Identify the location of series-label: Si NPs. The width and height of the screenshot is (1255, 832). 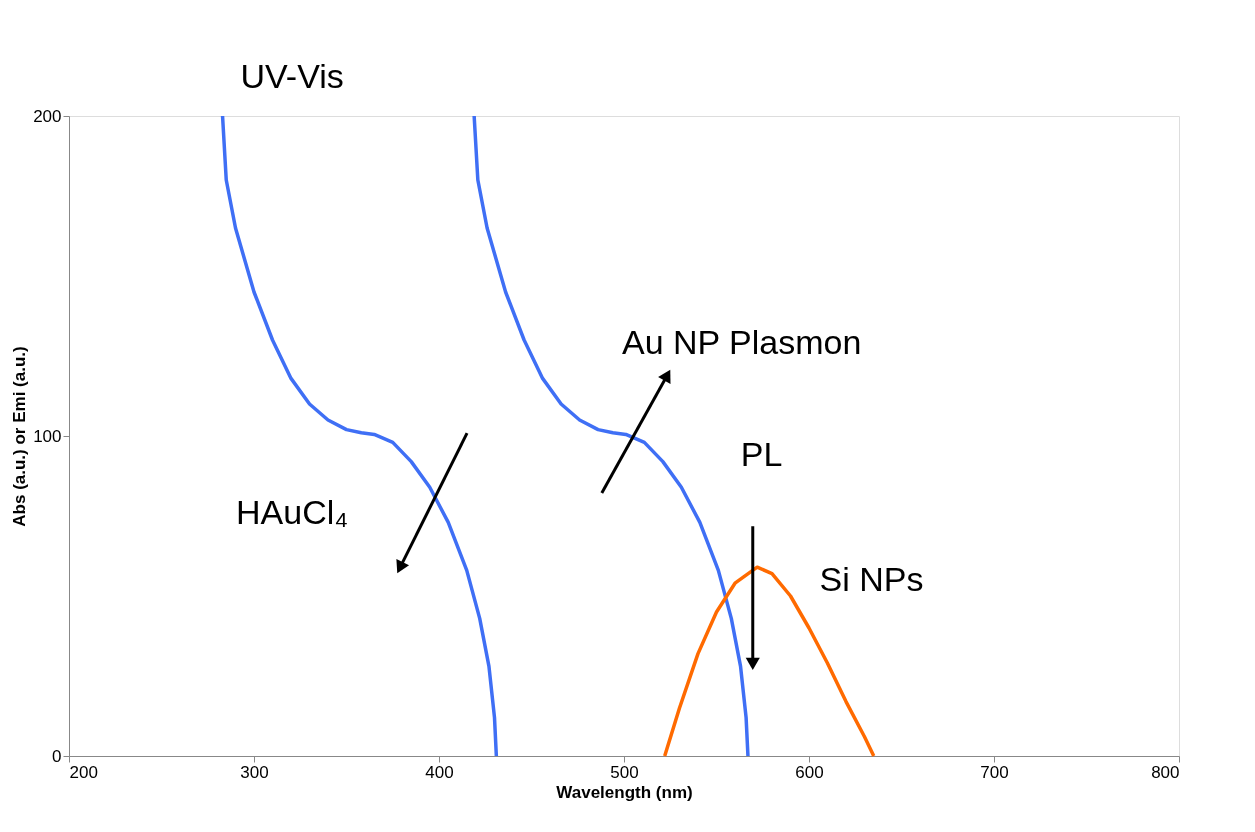
(871, 579).